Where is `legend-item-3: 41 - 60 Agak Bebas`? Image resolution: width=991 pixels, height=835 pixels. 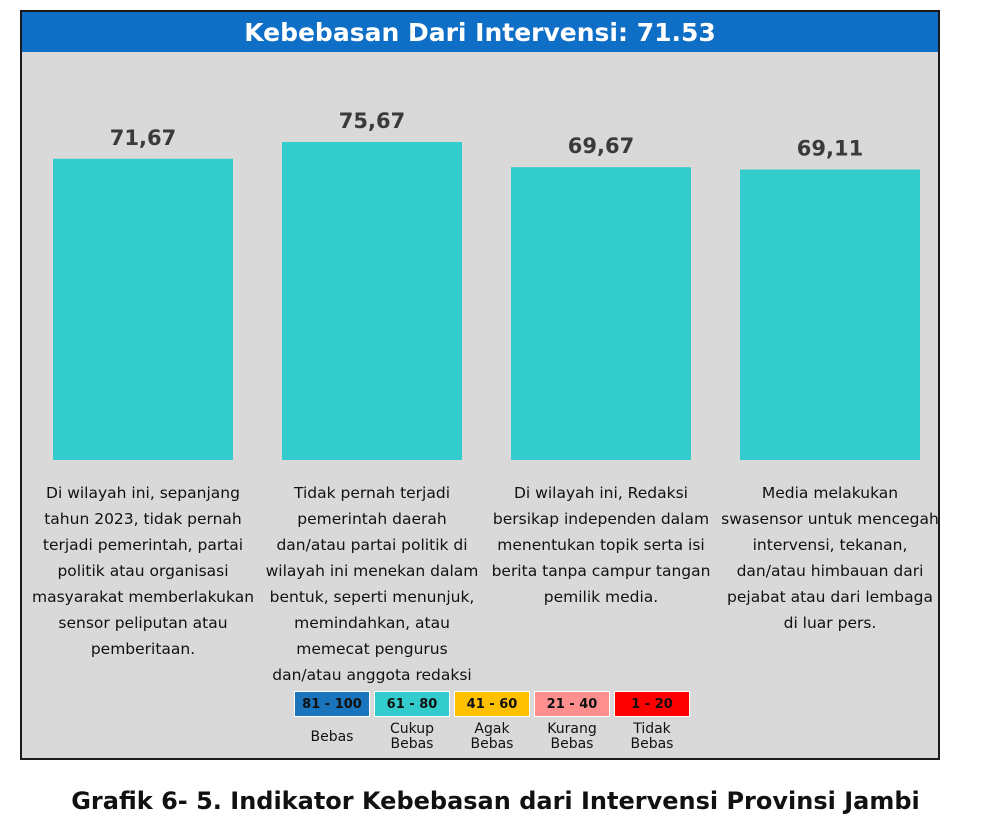 legend-item-3: 41 - 60 Agak Bebas is located at coordinates (492, 721).